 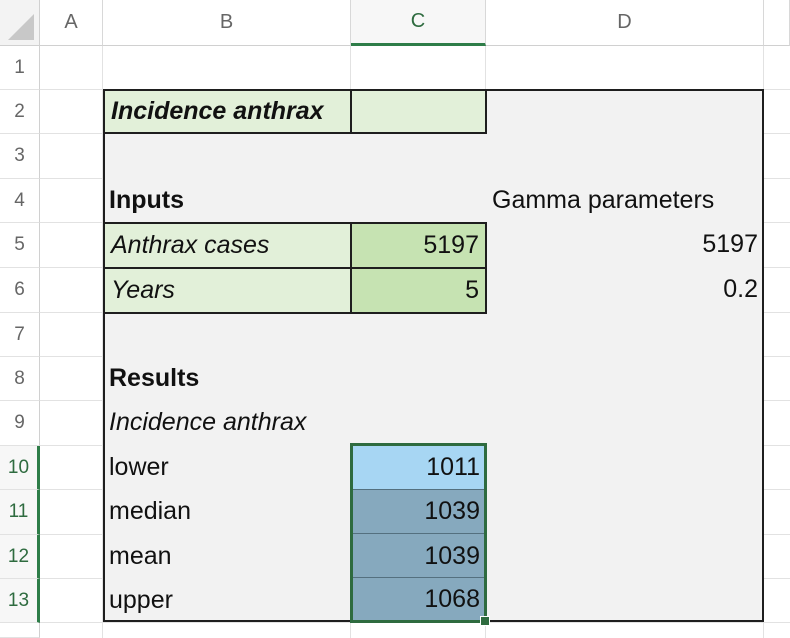 I want to click on cell-b5: Anthrax cases, so click(x=227, y=245).